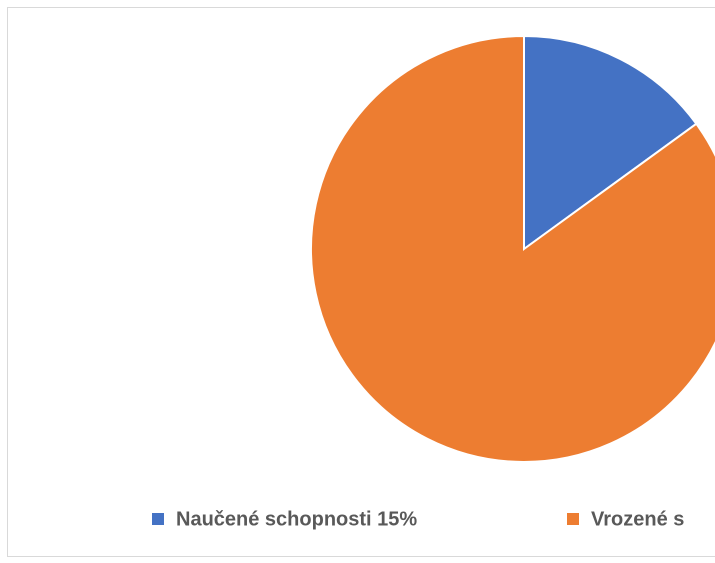  What do you see at coordinates (610, 142) in the screenshot?
I see `pie-slice` at bounding box center [610, 142].